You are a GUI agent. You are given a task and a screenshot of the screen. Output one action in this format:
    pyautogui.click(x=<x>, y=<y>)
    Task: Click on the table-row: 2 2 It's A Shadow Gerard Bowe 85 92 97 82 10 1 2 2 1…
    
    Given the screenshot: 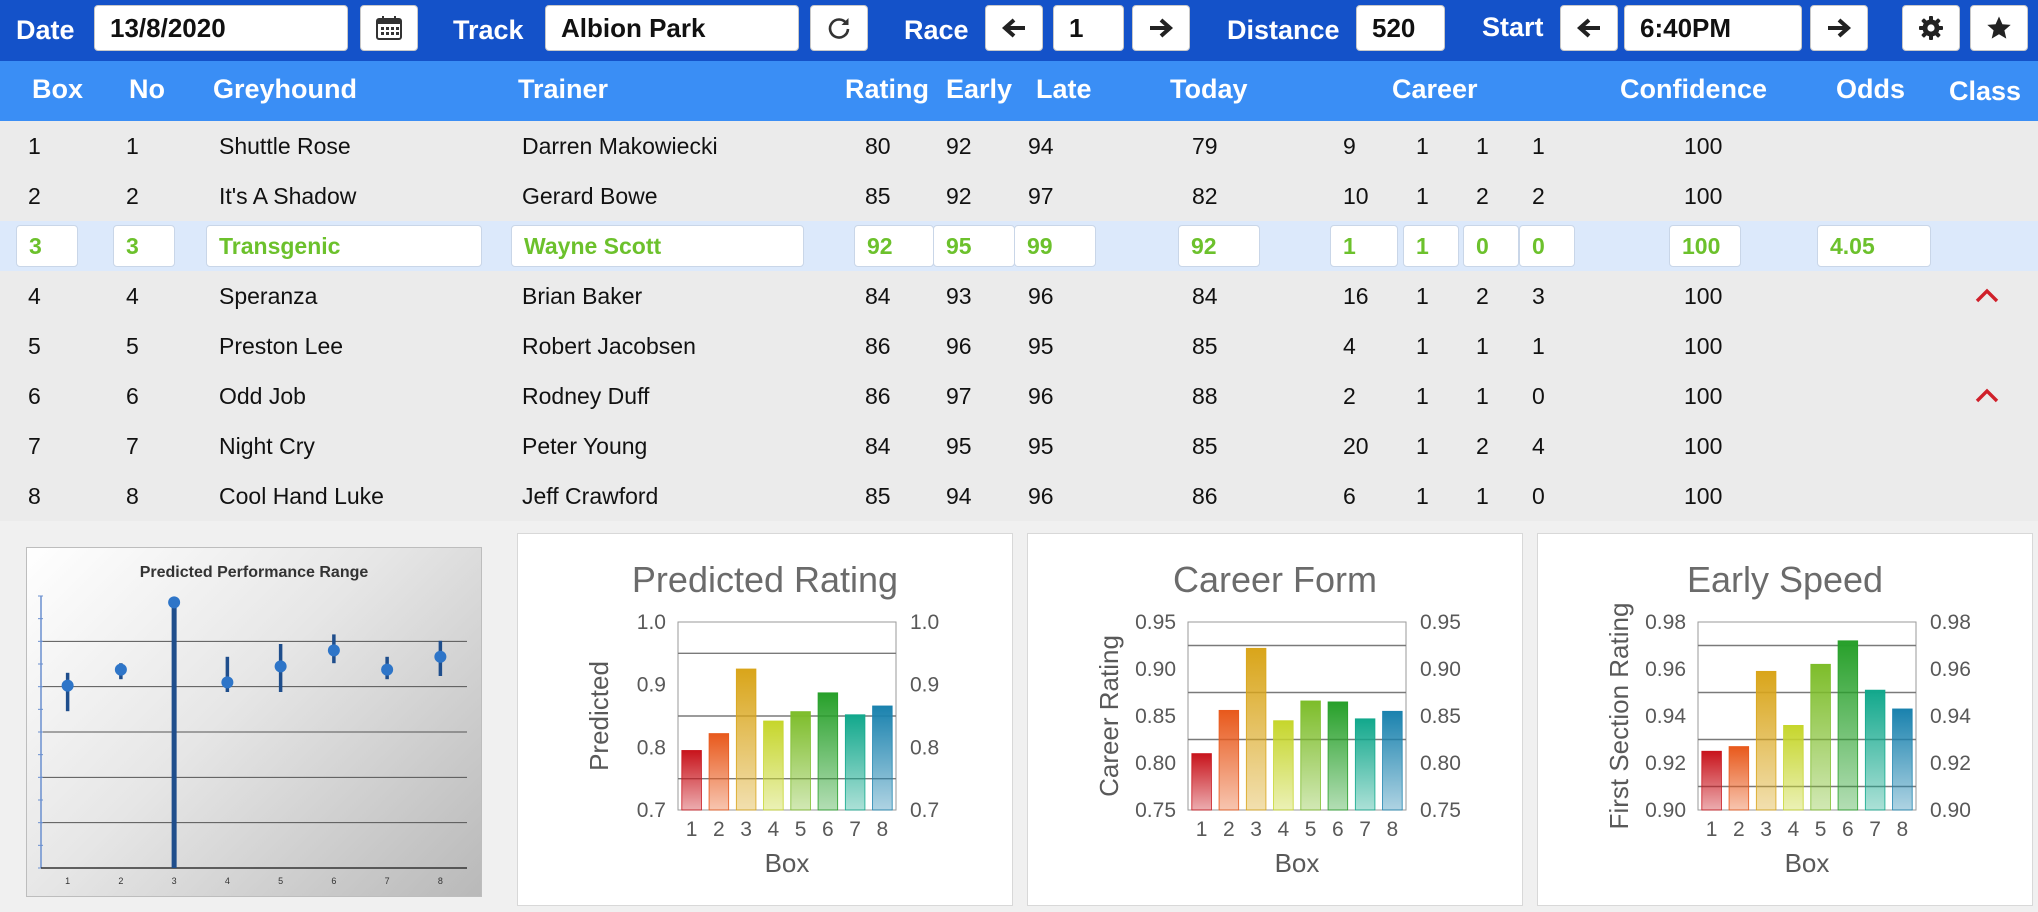 What is the action you would take?
    pyautogui.click(x=1019, y=196)
    